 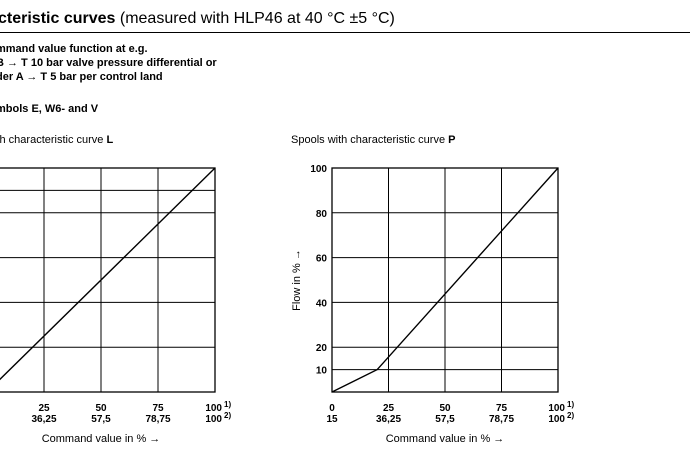 I want to click on y-tick-label: 20, so click(x=322, y=348).